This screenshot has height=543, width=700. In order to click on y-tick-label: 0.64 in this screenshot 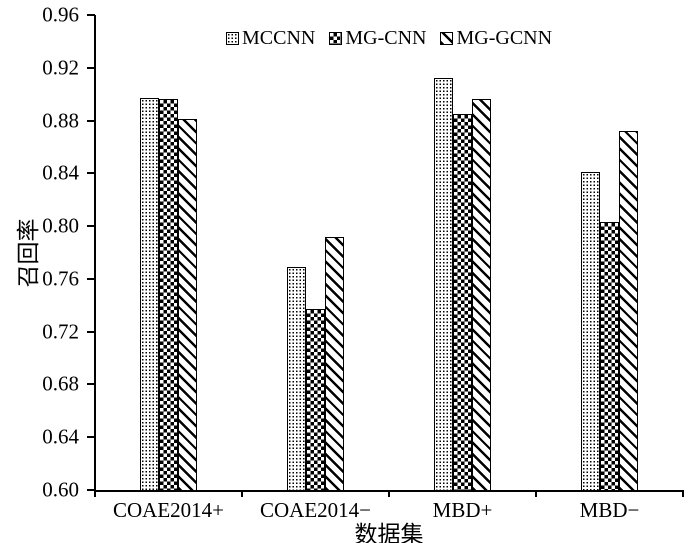, I will do `click(60, 436)`.